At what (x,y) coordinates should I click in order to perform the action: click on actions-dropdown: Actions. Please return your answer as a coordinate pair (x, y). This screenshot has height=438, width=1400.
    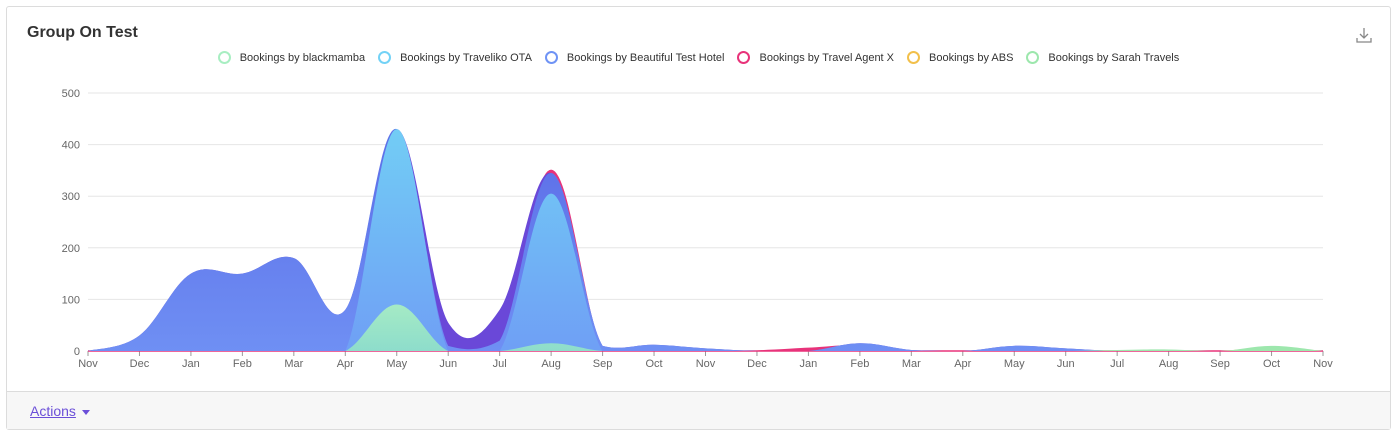
    Looking at the image, I should click on (60, 411).